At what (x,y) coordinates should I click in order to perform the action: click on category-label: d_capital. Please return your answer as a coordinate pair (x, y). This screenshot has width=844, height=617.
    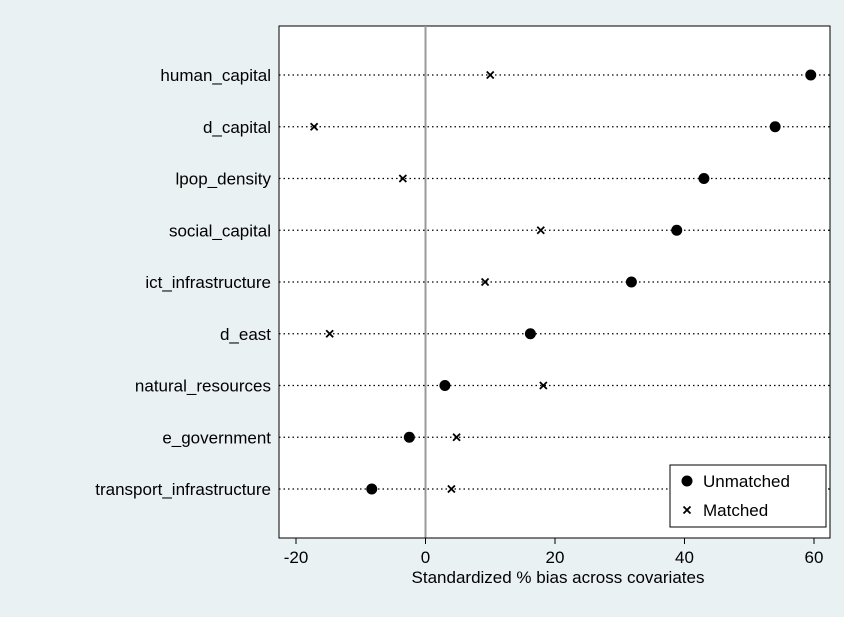
    Looking at the image, I should click on (237, 127).